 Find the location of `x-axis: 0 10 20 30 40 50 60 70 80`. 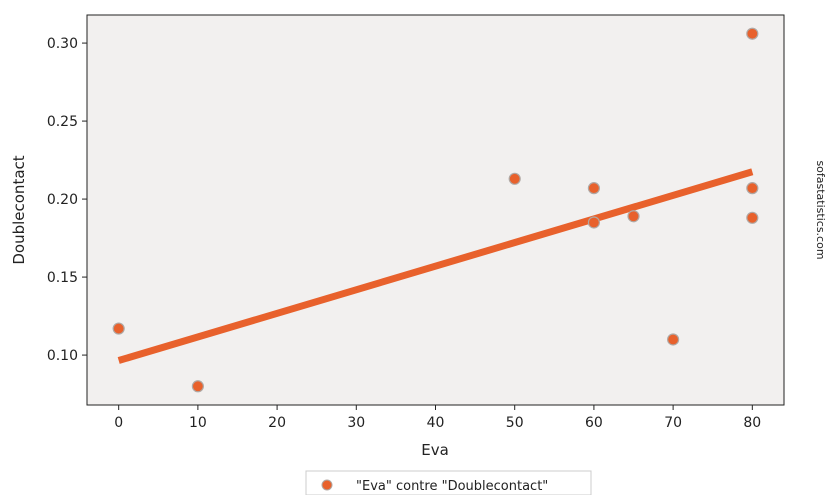

x-axis: 0 10 20 30 40 50 60 70 80 is located at coordinates (437, 418).